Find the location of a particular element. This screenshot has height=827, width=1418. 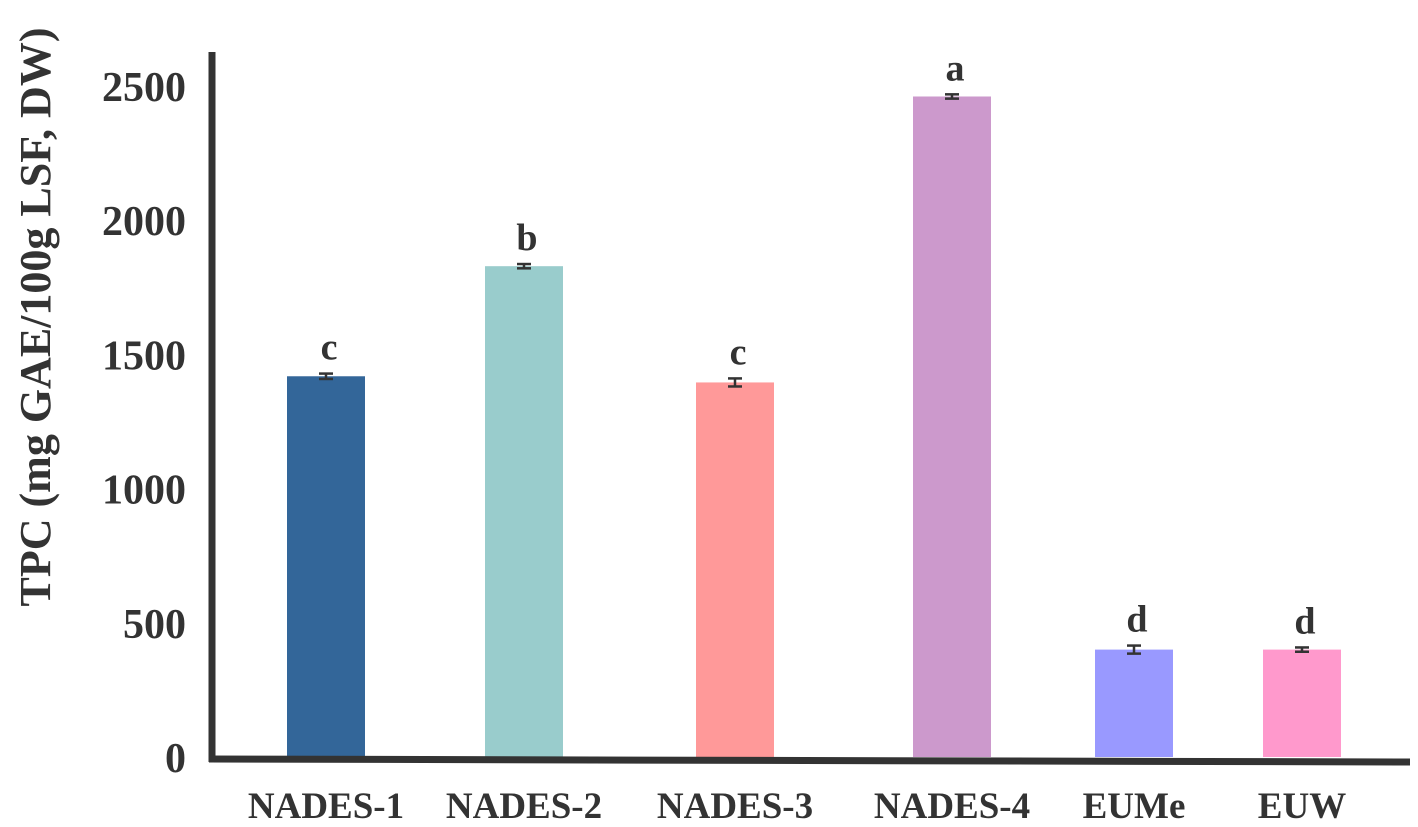

y-tick-label: 2500 is located at coordinates (144, 88).